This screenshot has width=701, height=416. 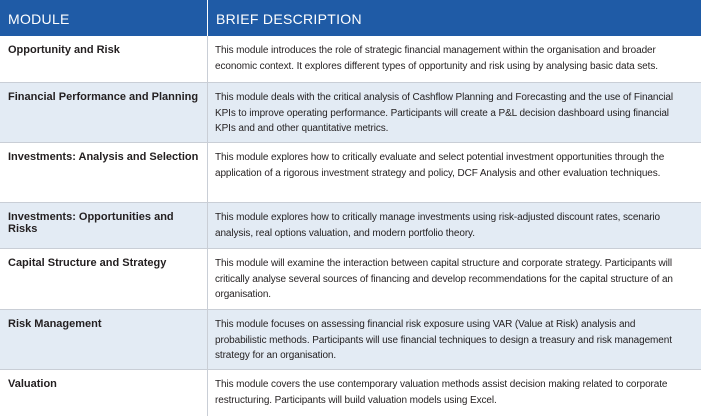 I want to click on module-column-header: MODULE, so click(x=104, y=18).